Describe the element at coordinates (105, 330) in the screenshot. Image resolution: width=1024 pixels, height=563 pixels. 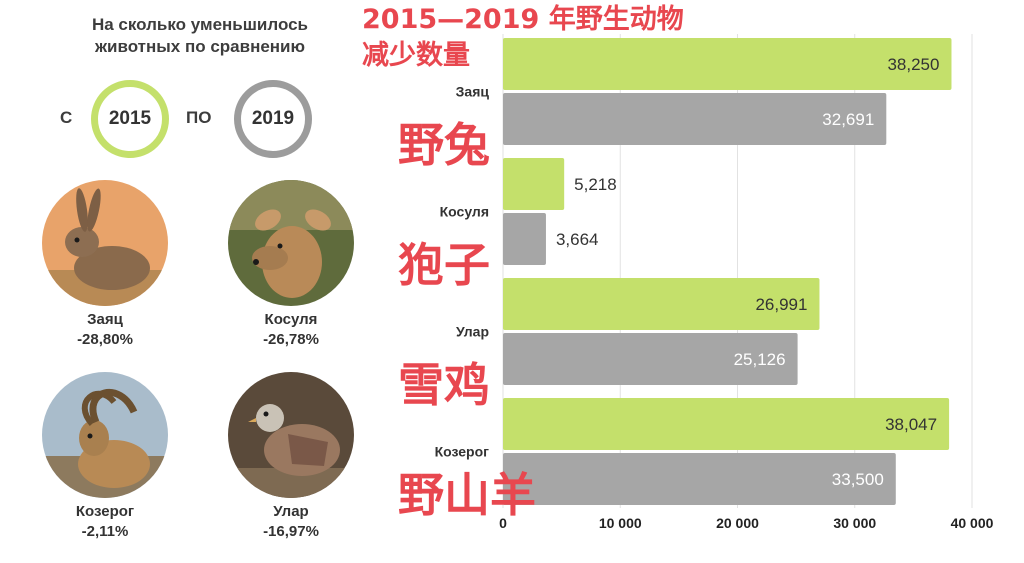
I see `hare-caption: Заяц -28,80%` at that location.